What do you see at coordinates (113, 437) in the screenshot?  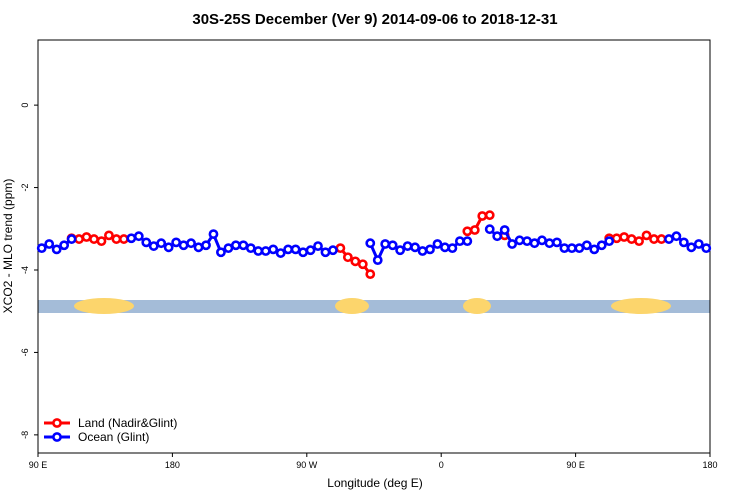 I see `legend-label: Ocean (Glint)` at bounding box center [113, 437].